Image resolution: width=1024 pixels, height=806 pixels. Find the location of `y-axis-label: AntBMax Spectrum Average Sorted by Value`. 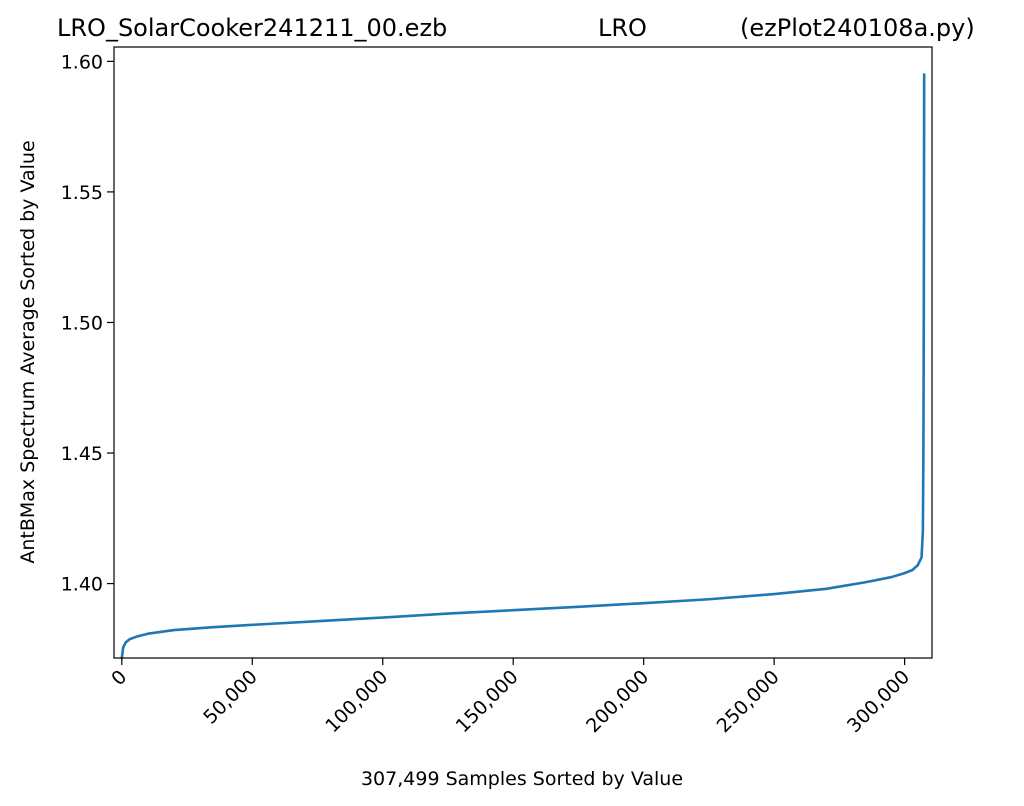

y-axis-label: AntBMax Spectrum Average Sorted by Value is located at coordinates (28, 351).